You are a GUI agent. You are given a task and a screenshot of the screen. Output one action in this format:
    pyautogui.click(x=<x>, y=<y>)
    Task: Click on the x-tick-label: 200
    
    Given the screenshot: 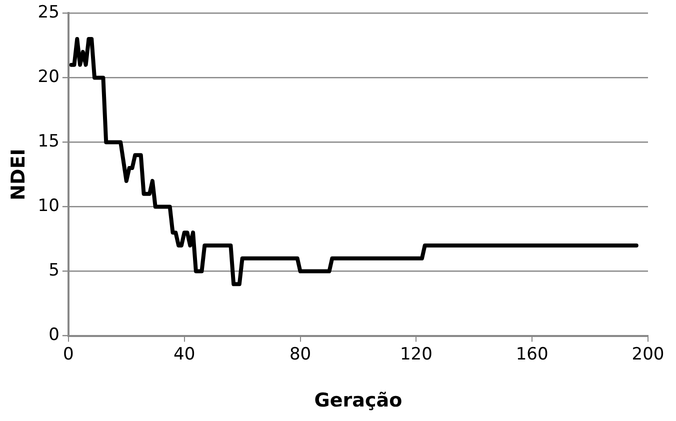 What is the action you would take?
    pyautogui.click(x=648, y=354)
    